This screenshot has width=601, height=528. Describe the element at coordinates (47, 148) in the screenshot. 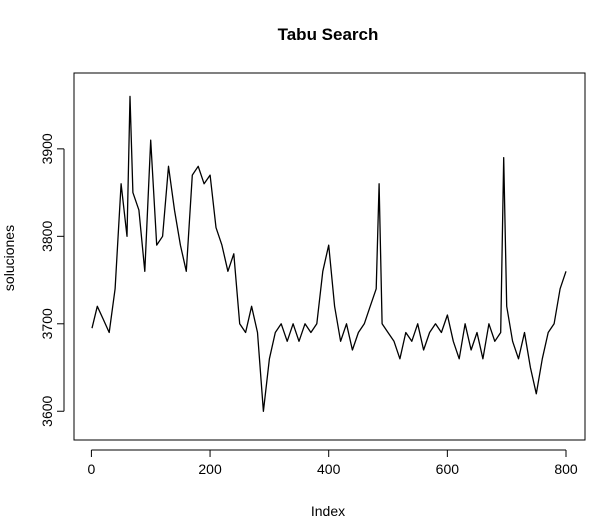

I see `y-tick-label: 3900` at that location.